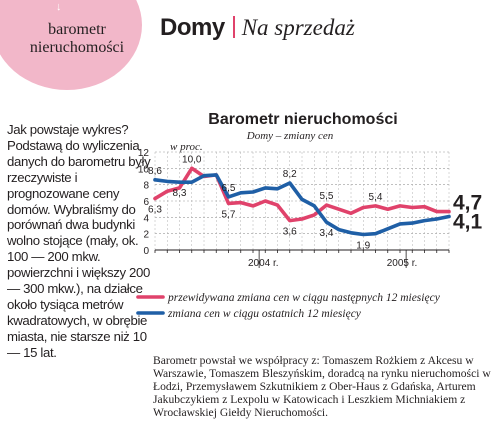 Image resolution: width=500 pixels, height=433 pixels. What do you see at coordinates (146, 251) in the screenshot?
I see `y-tick-label: 0` at bounding box center [146, 251].